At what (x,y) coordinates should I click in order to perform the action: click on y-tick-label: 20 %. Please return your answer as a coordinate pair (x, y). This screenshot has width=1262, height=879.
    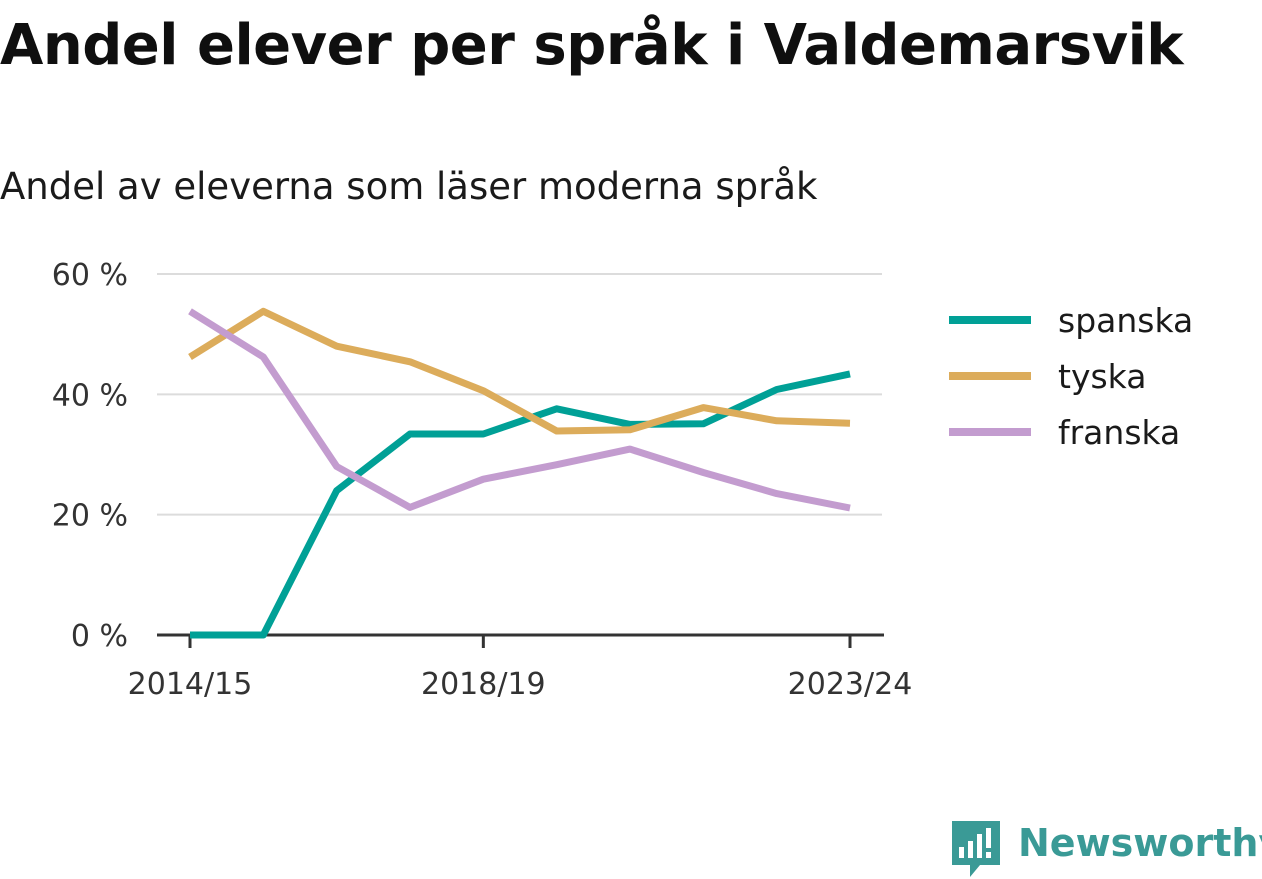
    Looking at the image, I should click on (90, 516).